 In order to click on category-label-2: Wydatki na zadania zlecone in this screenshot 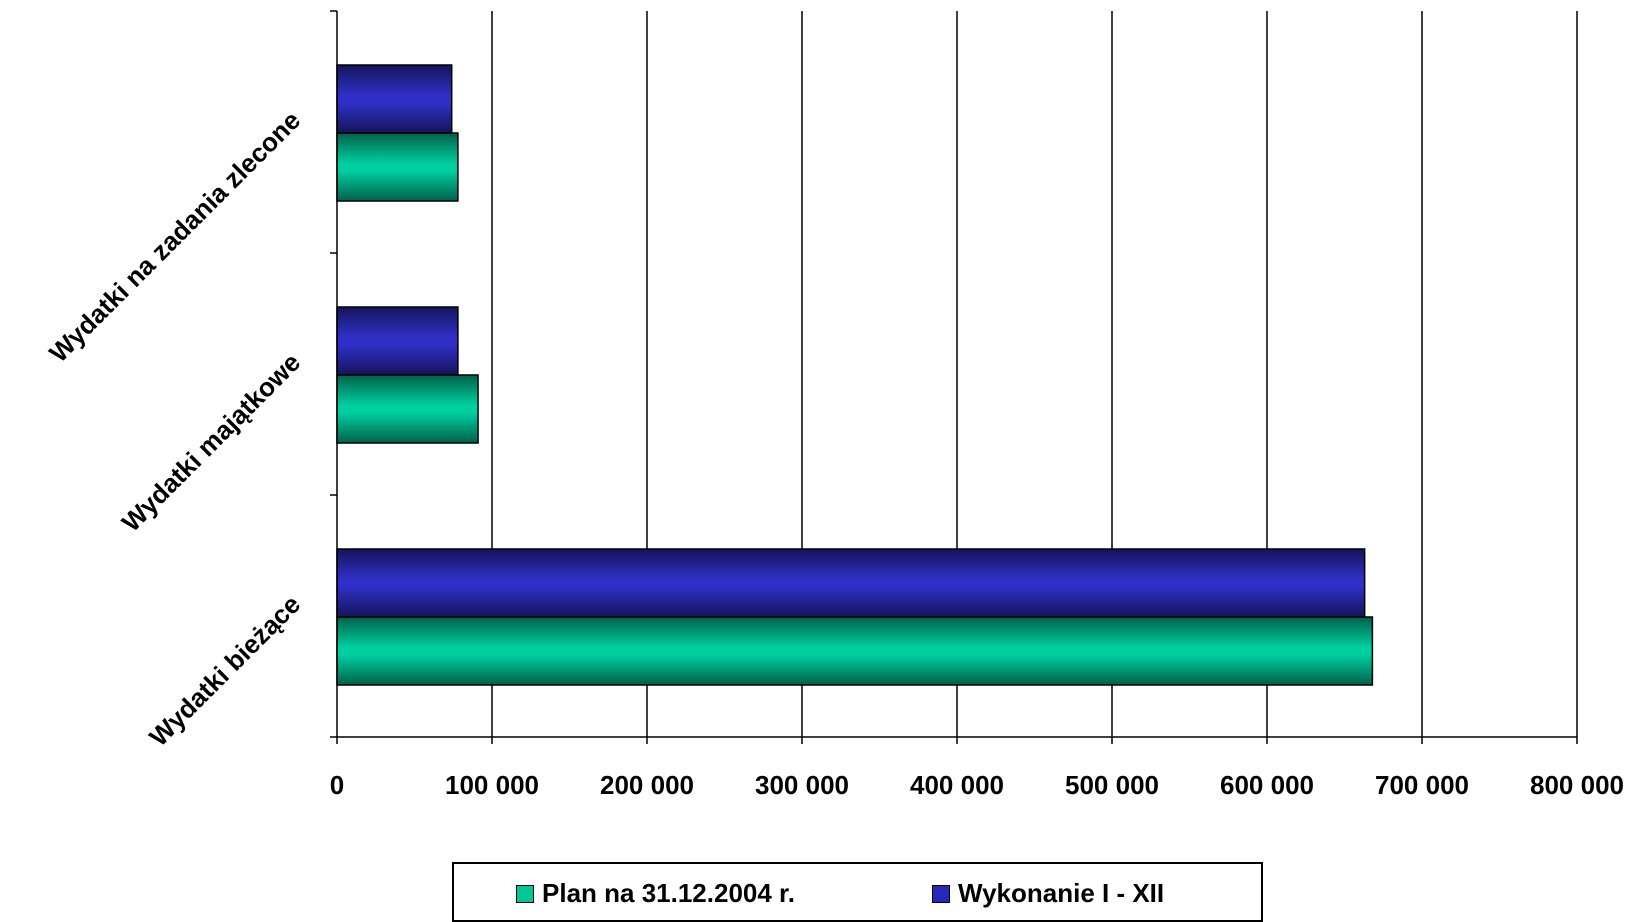, I will do `click(174, 236)`.